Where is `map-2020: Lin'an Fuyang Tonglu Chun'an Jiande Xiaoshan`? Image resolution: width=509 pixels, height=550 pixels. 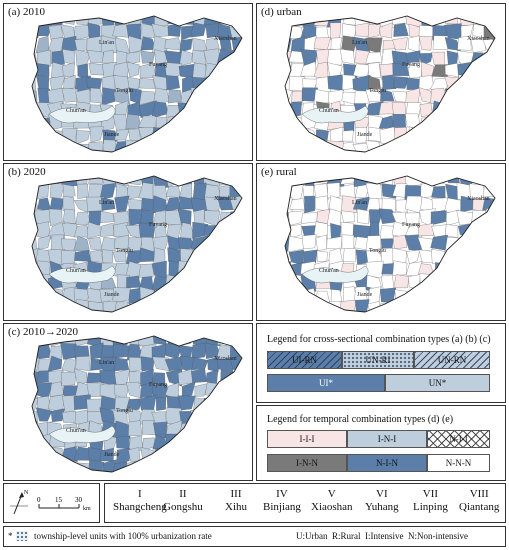
map-2020: Lin'an Fuyang Tonglu Chun'an Jiande Xiaoshan is located at coordinates (142, 248).